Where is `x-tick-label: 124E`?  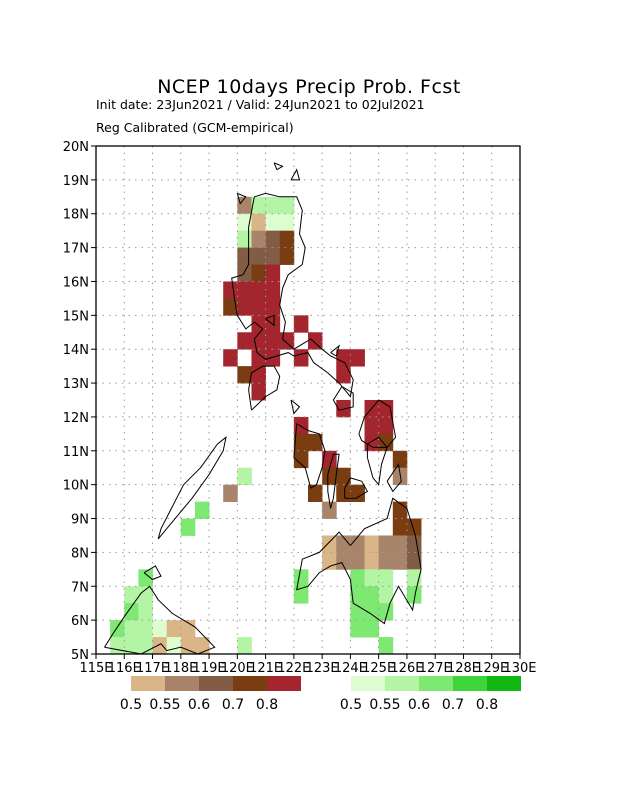 x-tick-label: 124E is located at coordinates (350, 668).